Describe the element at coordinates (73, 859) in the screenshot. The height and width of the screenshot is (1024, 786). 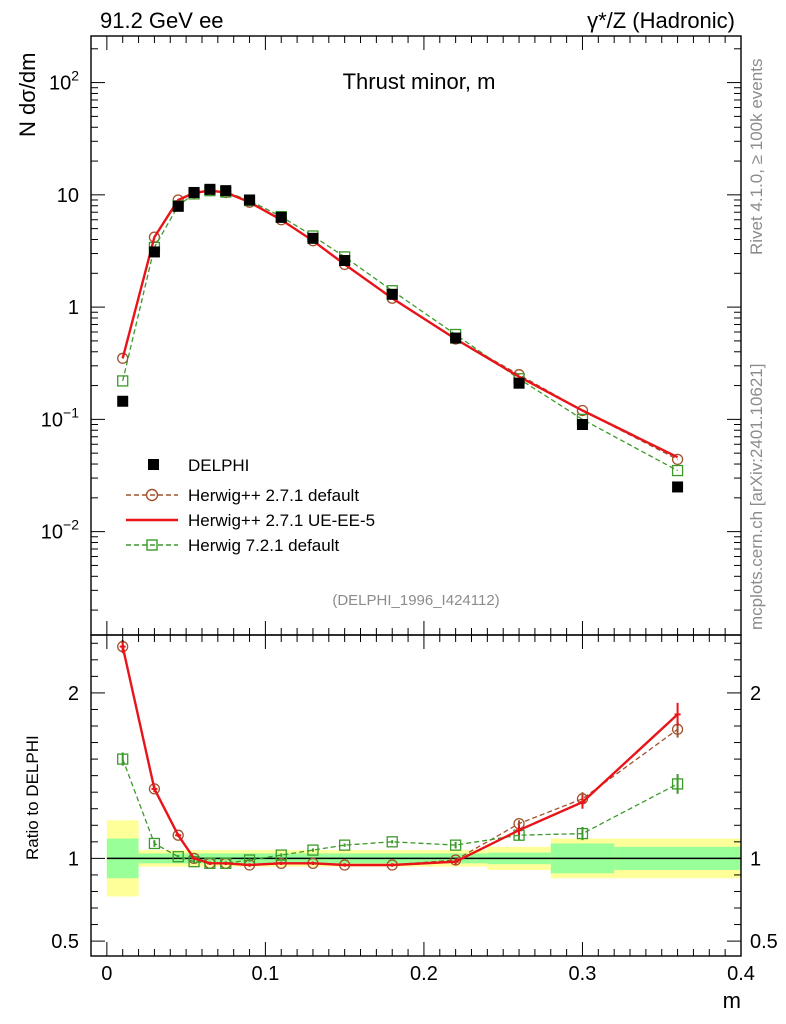
I see `ratio-y-tick-label-left: 1` at that location.